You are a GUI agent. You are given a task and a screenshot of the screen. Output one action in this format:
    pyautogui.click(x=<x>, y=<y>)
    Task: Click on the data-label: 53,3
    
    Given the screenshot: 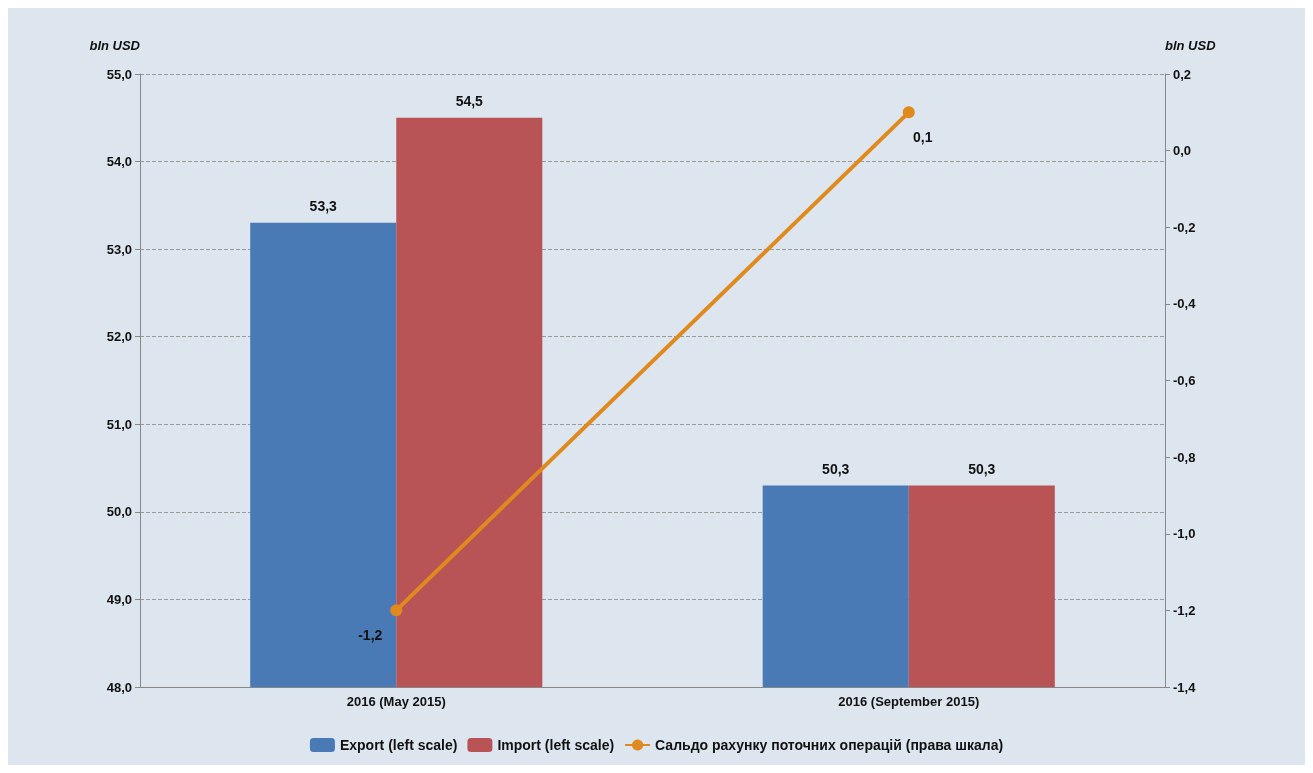 What is the action you would take?
    pyautogui.click(x=323, y=205)
    